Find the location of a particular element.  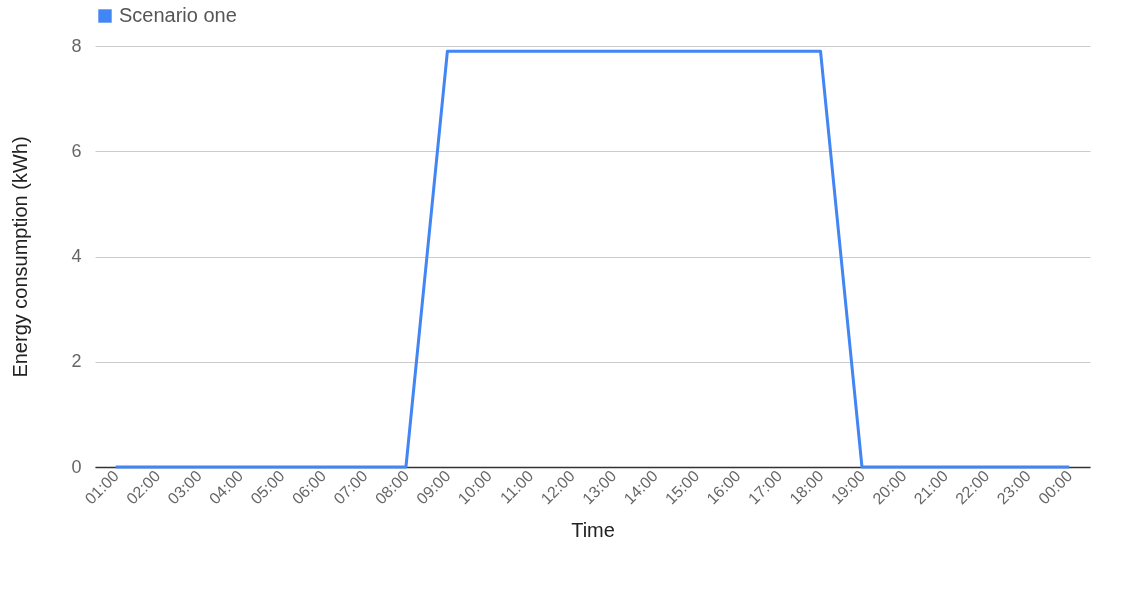

y-axis-title: Energy consumption (kWh) is located at coordinates (20, 257).